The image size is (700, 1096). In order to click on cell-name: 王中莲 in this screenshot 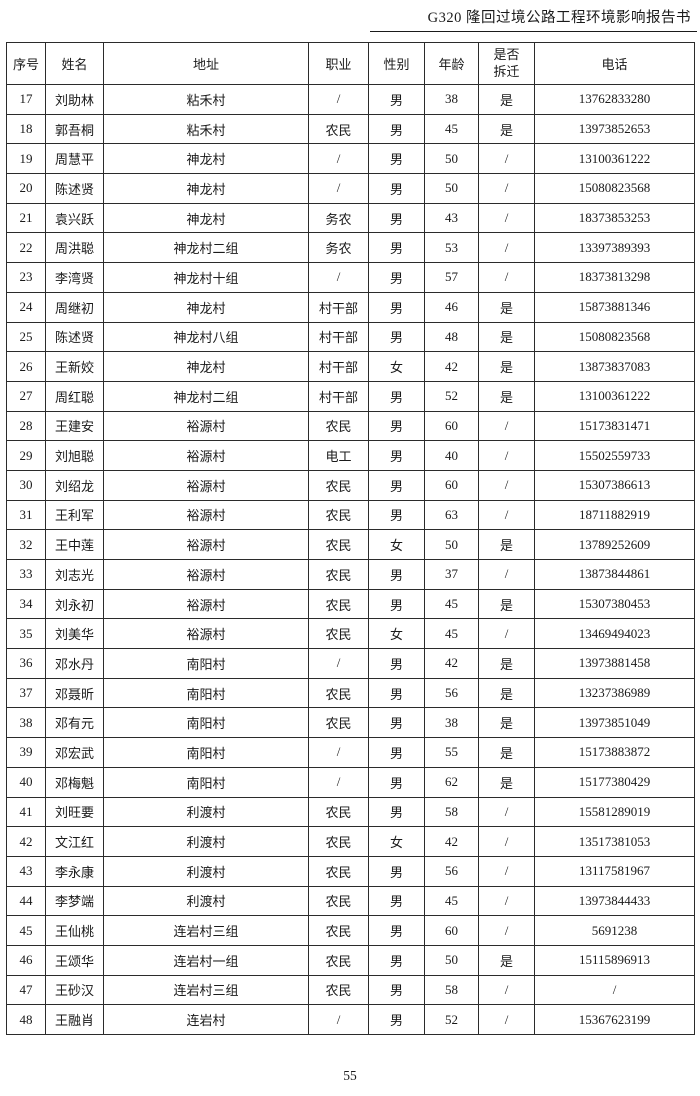, I will do `click(74, 544)`.